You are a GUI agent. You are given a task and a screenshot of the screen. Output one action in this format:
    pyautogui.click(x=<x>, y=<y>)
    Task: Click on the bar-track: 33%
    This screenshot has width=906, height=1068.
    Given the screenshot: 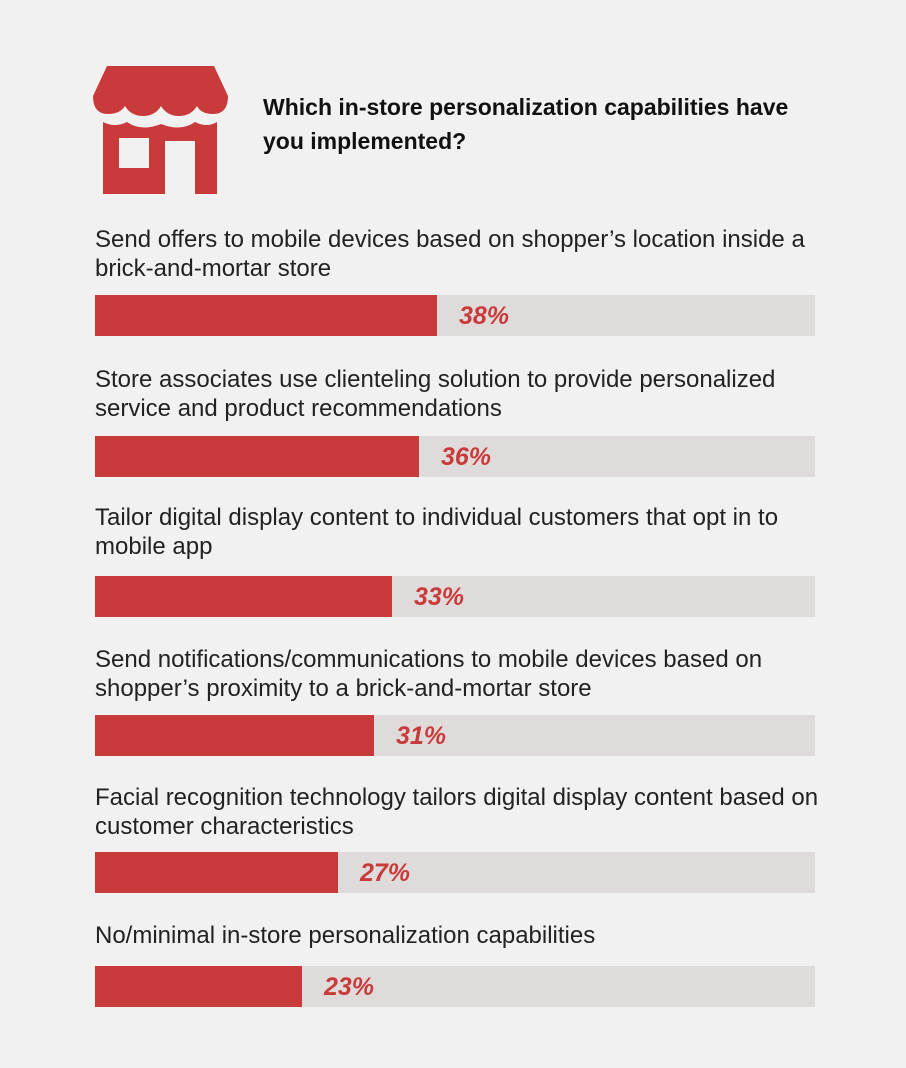 What is the action you would take?
    pyautogui.click(x=455, y=596)
    